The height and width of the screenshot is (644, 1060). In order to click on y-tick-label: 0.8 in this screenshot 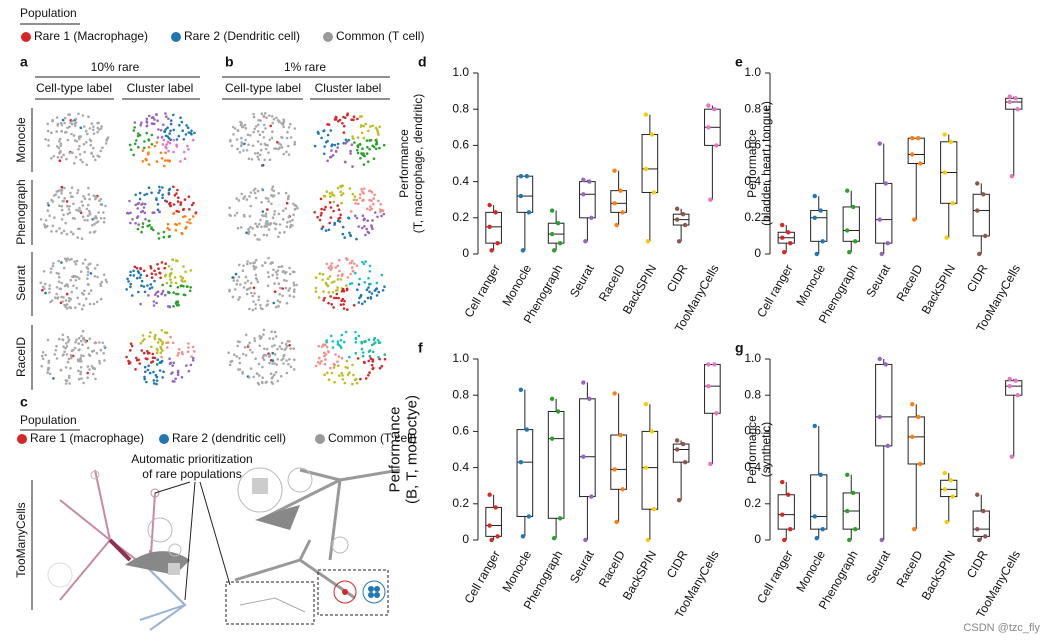, I will do `click(752, 108)`.